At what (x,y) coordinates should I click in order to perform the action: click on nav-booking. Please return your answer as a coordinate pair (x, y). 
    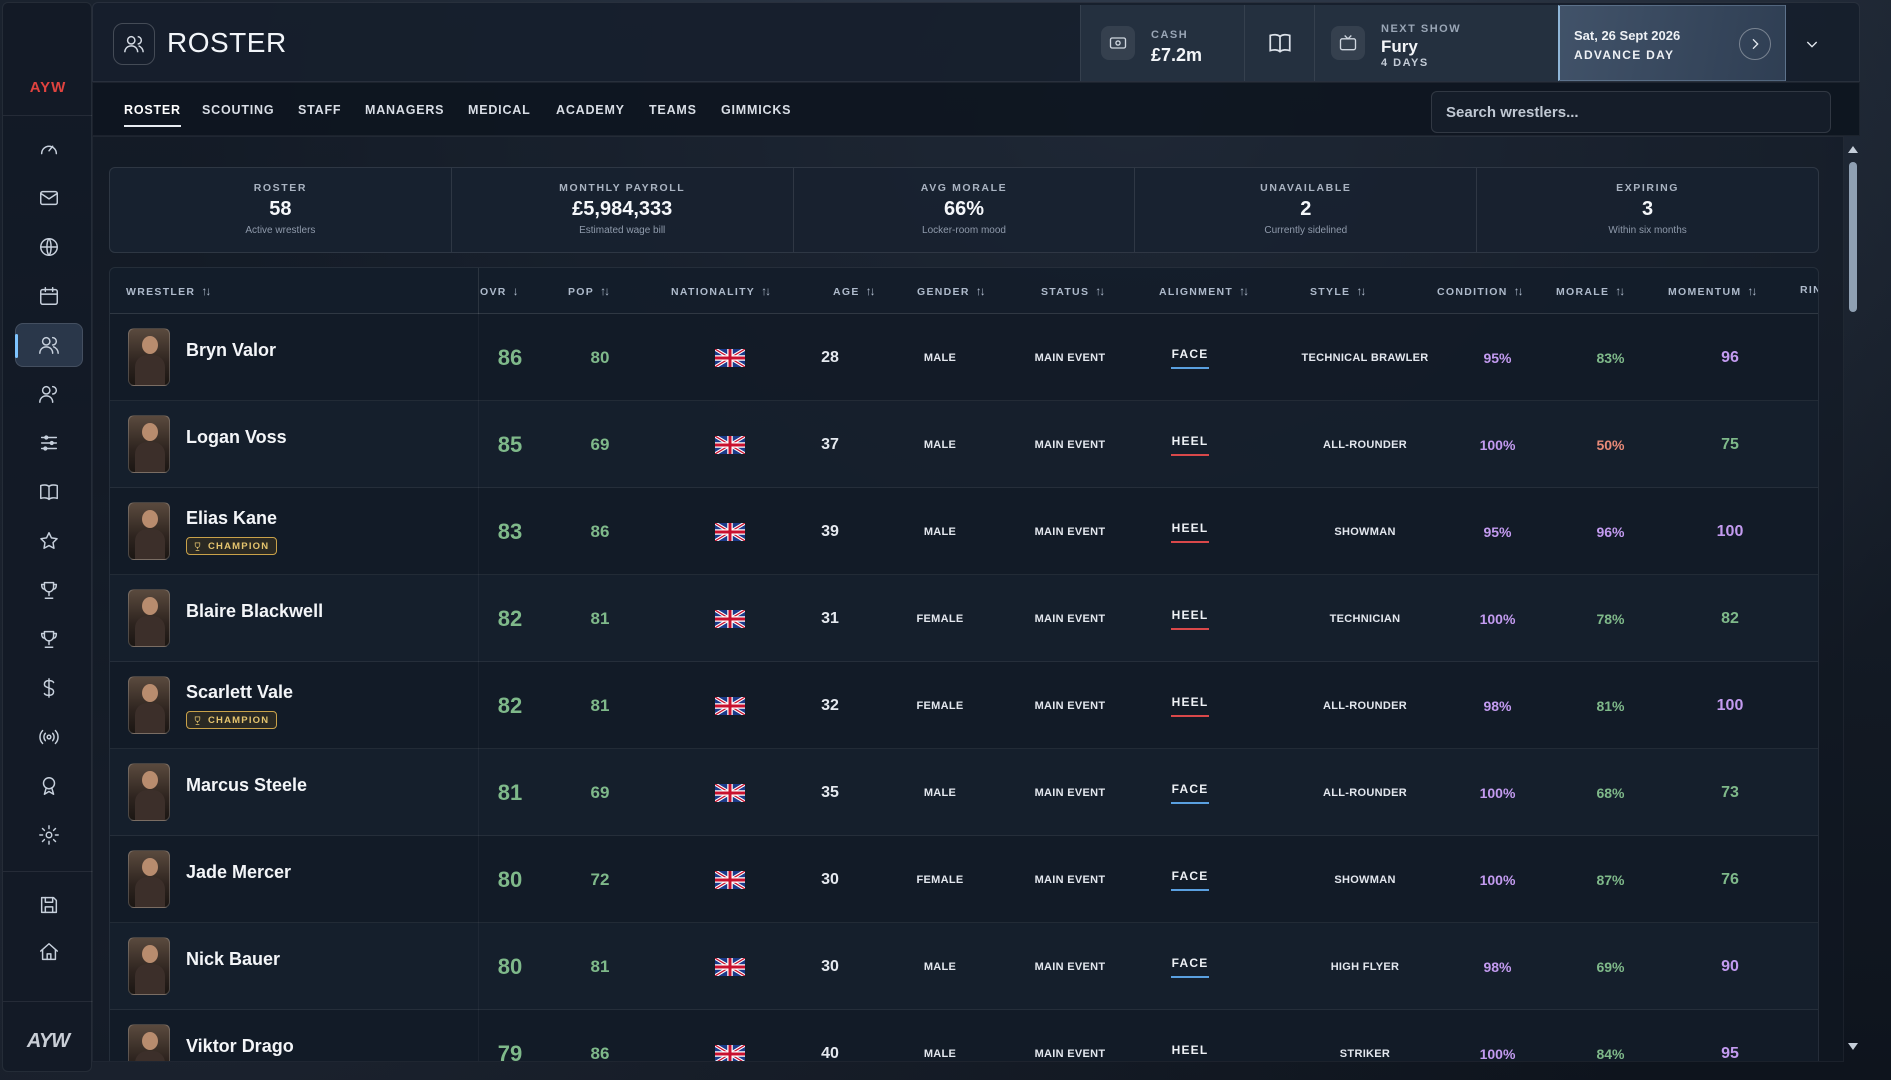
    Looking at the image, I should click on (49, 492).